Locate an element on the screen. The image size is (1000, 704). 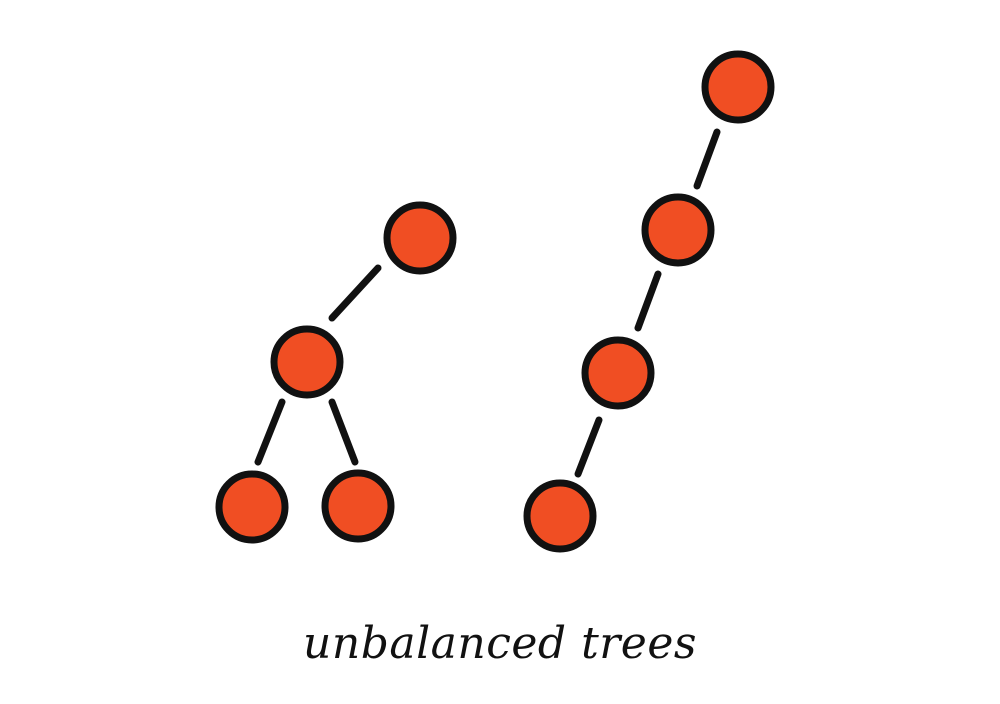
edge-right-n2-n3 is located at coordinates (648, 301).